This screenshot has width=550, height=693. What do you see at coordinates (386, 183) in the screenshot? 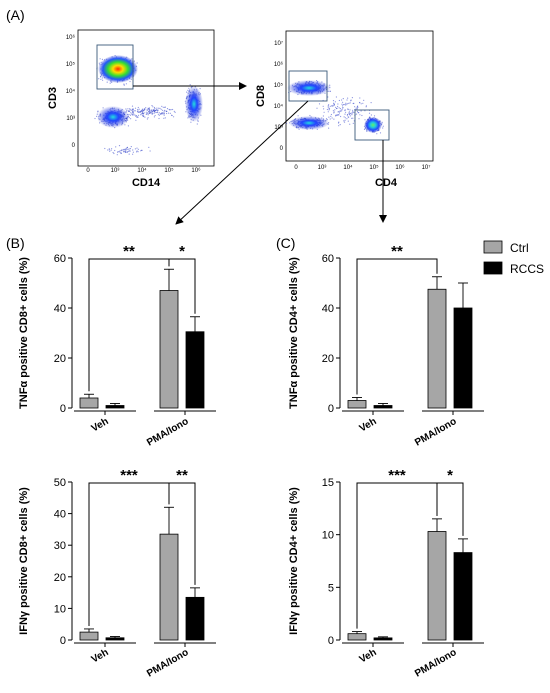
I see `flow2-xlabel: CD4` at bounding box center [386, 183].